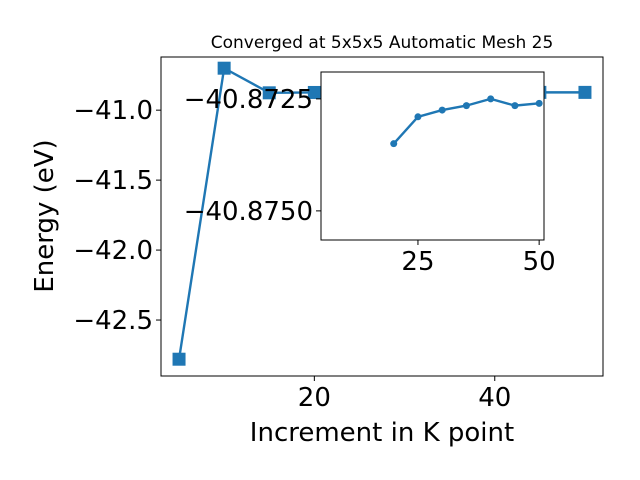  What do you see at coordinates (382, 43) in the screenshot?
I see `chart-title: Converged at 5x5x5 Automatic Mesh 25` at bounding box center [382, 43].